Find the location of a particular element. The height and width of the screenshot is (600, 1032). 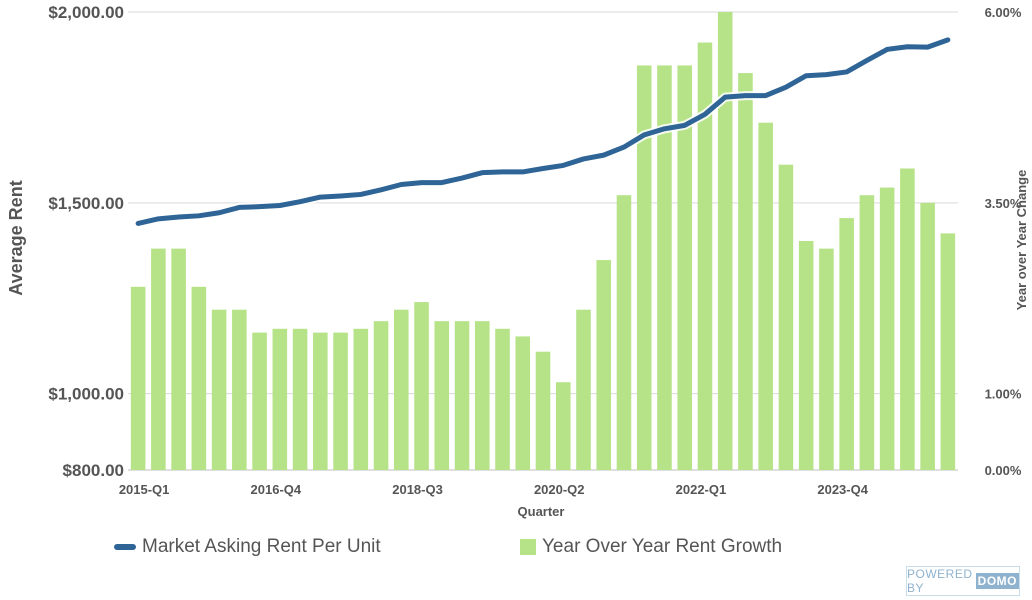

left-axis-title: Average Rent is located at coordinates (16, 237).